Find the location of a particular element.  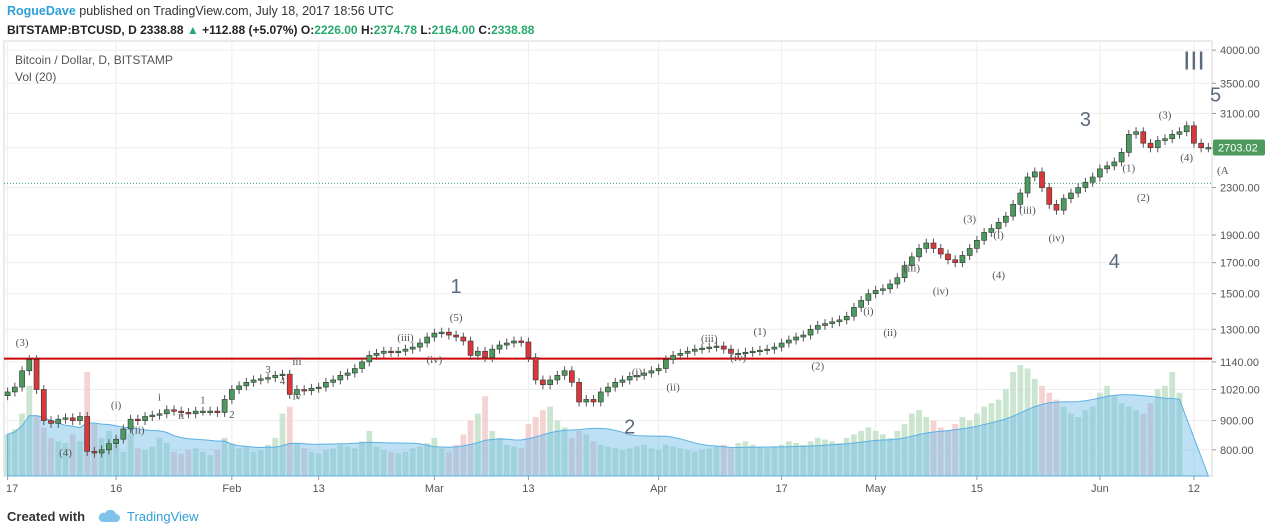

wave-label: (2) is located at coordinates (817, 367).